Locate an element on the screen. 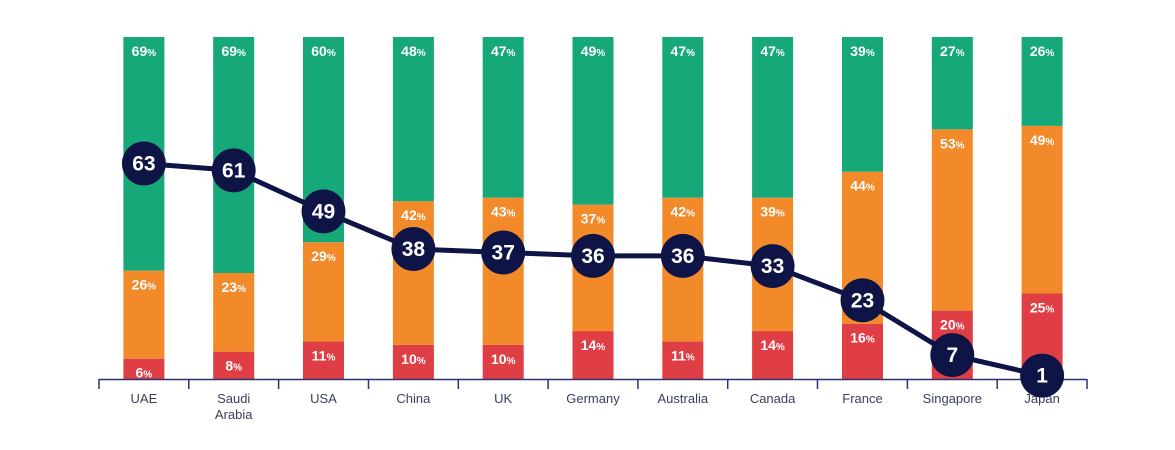 This screenshot has height=450, width=1175. net-score-label: 49 is located at coordinates (323, 211).